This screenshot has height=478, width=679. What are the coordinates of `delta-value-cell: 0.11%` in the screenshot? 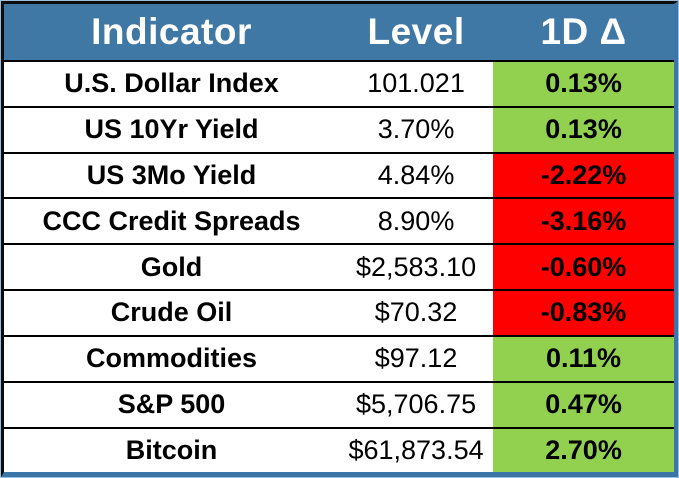 It's located at (583, 358).